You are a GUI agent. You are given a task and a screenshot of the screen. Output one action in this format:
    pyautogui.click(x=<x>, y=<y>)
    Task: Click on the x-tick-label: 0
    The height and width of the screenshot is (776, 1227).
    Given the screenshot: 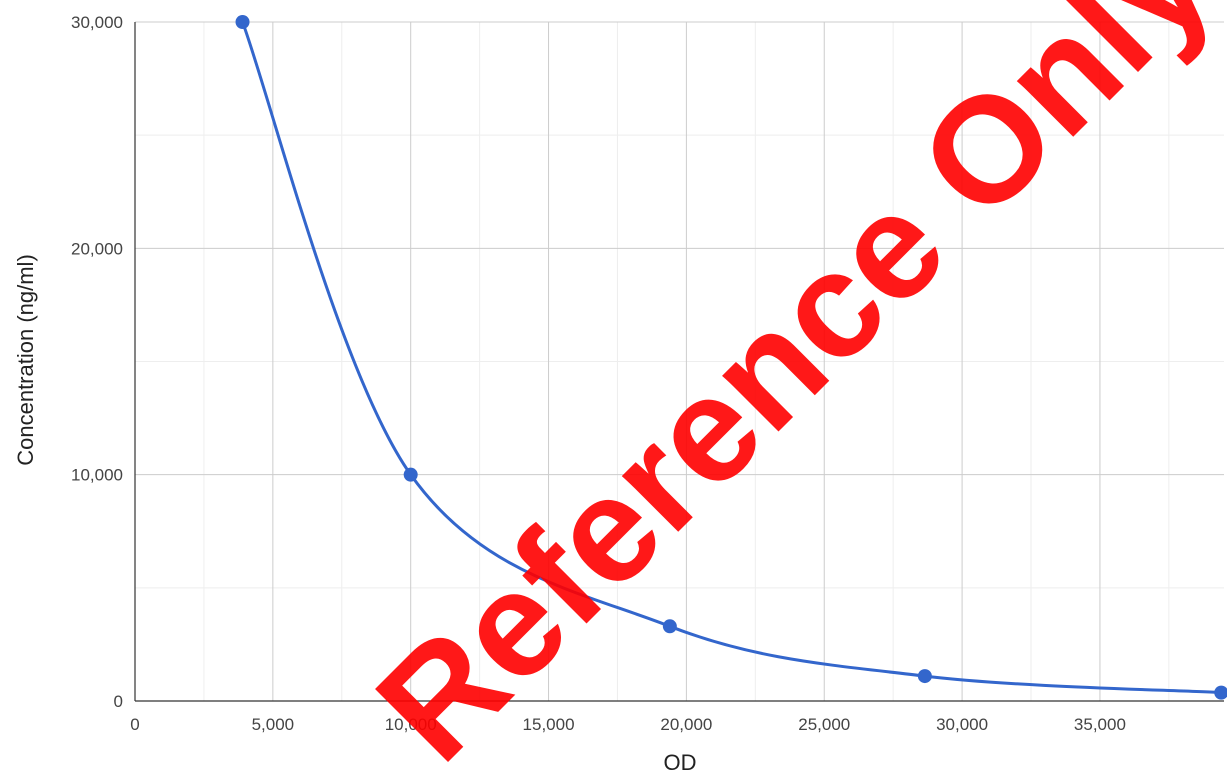 What is the action you would take?
    pyautogui.click(x=134, y=724)
    